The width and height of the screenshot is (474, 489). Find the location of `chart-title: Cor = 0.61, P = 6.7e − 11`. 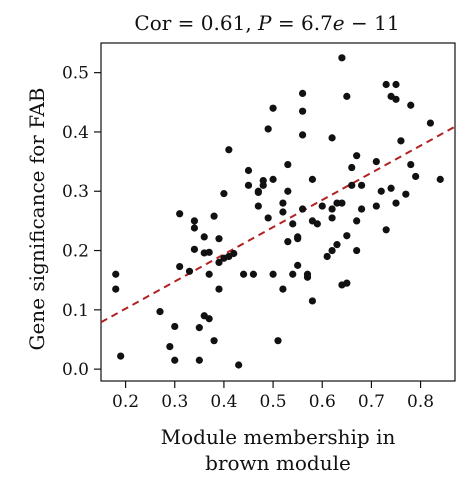

chart-title: Cor = 0.61, P = 6.7e − 11 is located at coordinates (266, 23).